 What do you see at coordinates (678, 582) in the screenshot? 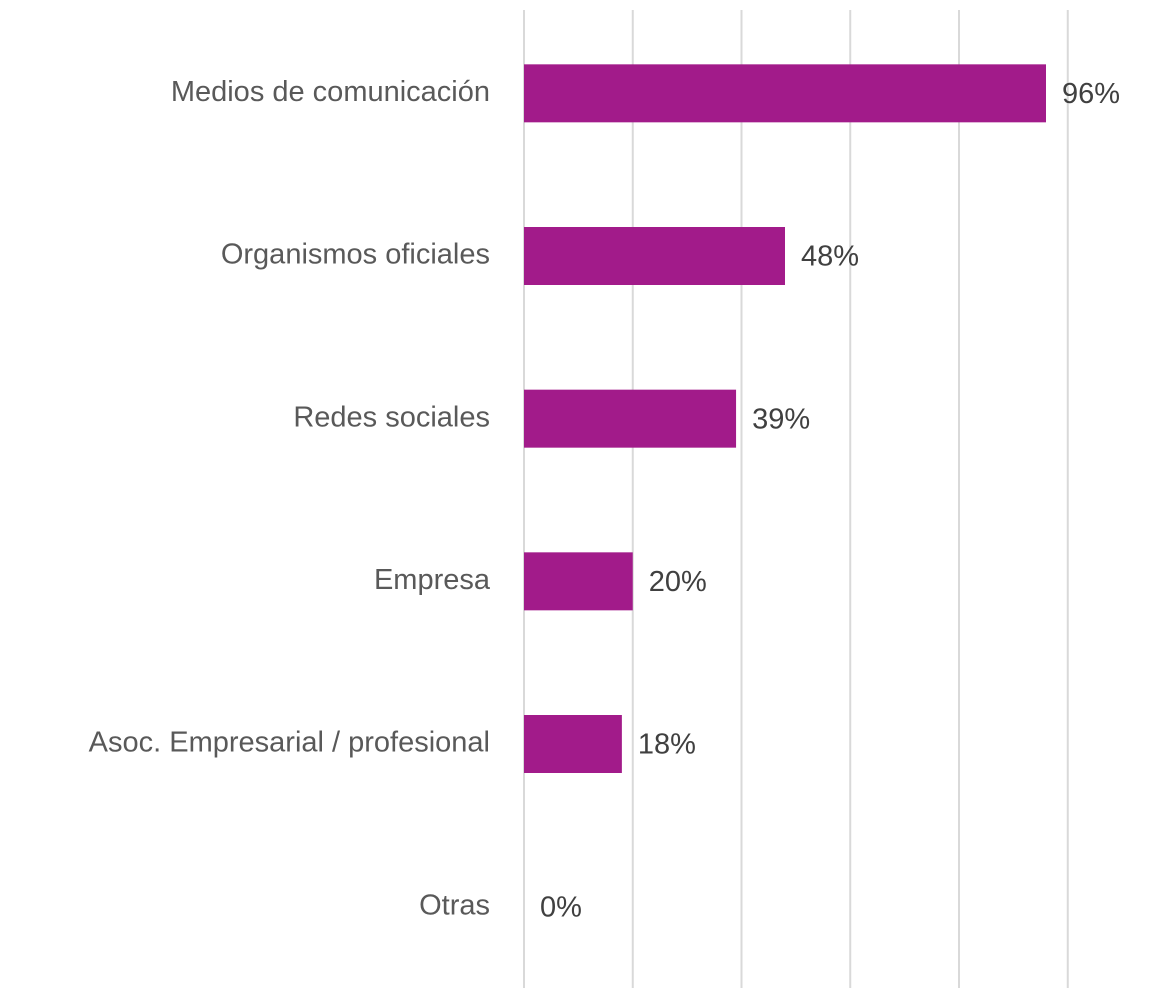
I see `value-label: 20%` at bounding box center [678, 582].